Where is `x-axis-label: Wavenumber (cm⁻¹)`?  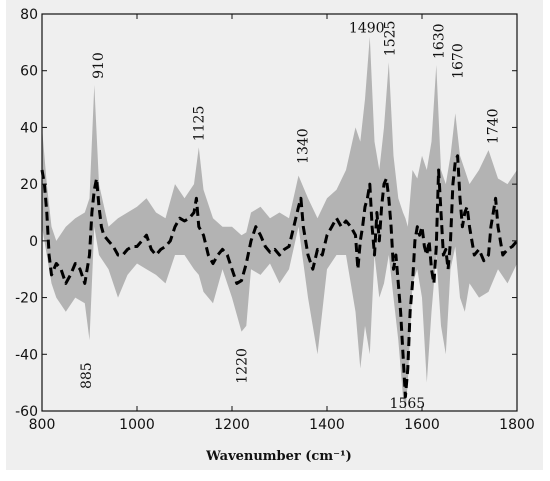
x-axis-label: Wavenumber (cm⁻¹) is located at coordinates (278, 456).